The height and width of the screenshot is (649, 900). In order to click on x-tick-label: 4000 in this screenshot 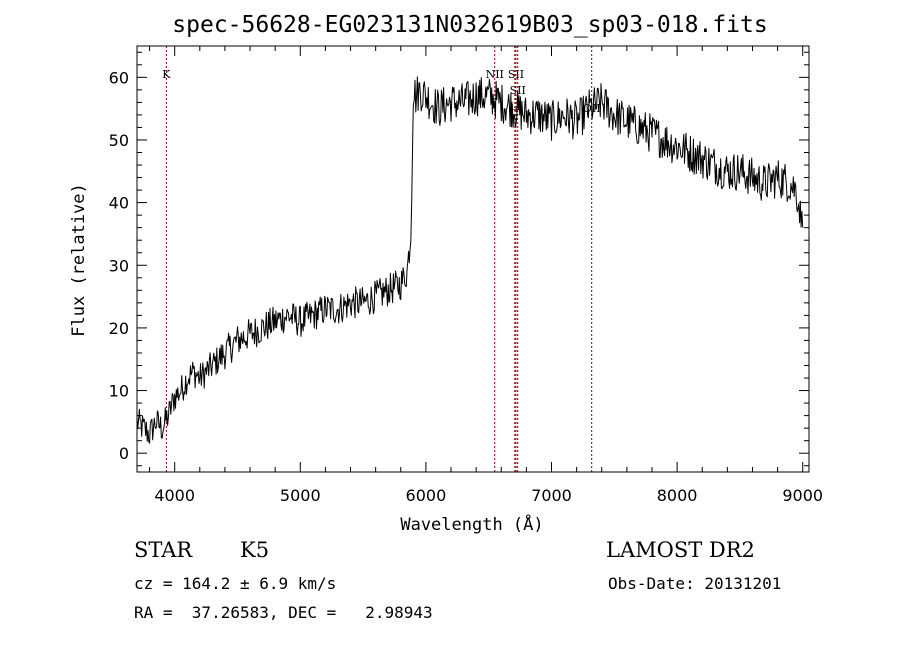, I will do `click(174, 495)`.